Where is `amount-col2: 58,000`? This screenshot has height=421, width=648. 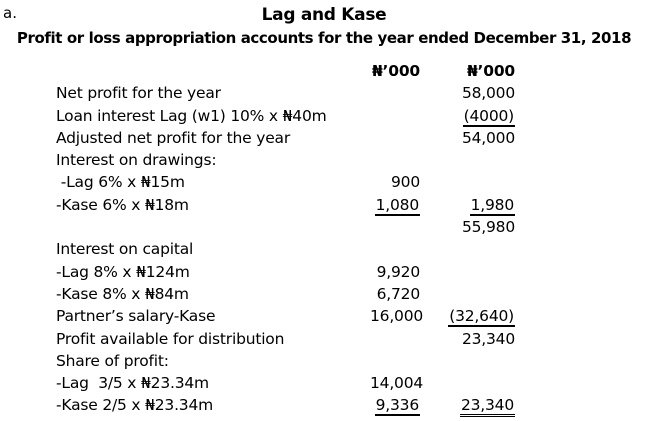
amount-col2: 58,000 is located at coordinates (467, 93).